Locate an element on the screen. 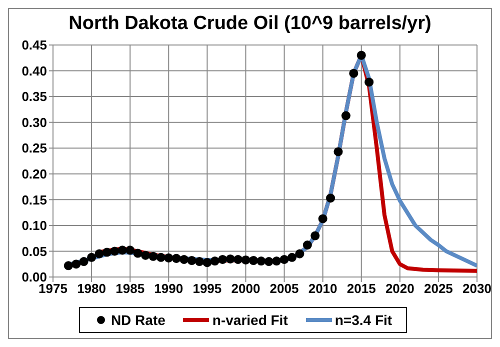 Image resolution: width=500 pixels, height=347 pixels. y-tick-label: 0.20 is located at coordinates (34, 174).